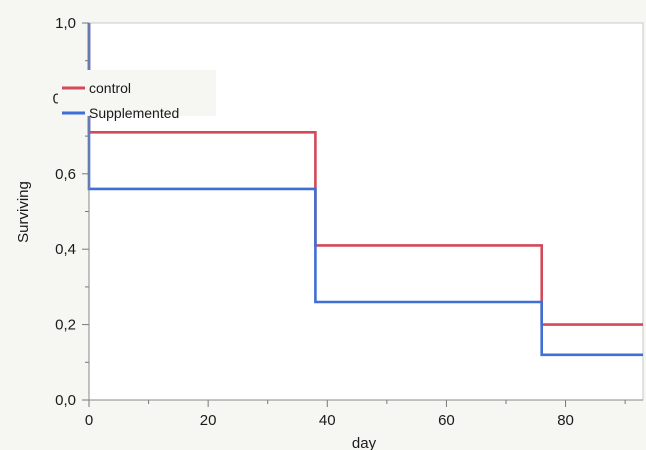 This screenshot has height=450, width=646. I want to click on legend-label: Supplemented, so click(134, 113).